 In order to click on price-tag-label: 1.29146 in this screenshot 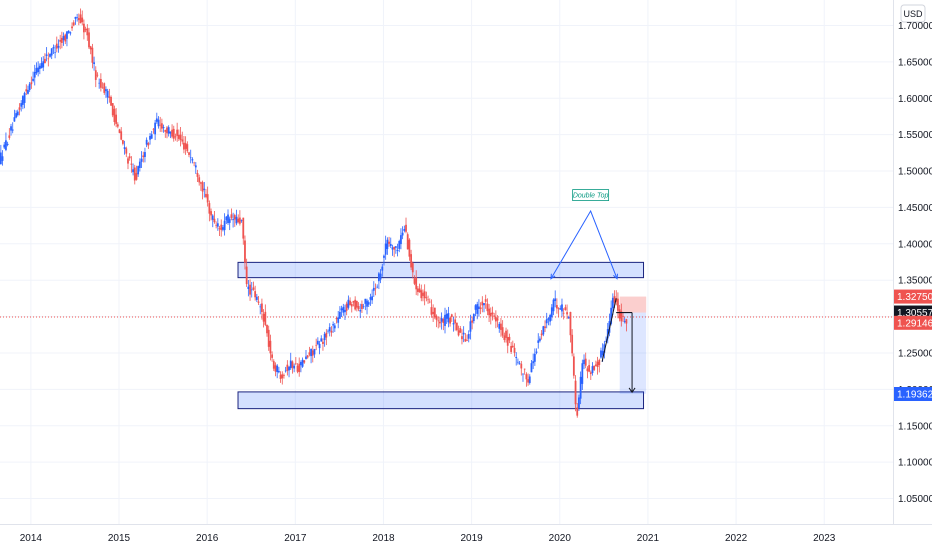, I will do `click(914, 323)`.